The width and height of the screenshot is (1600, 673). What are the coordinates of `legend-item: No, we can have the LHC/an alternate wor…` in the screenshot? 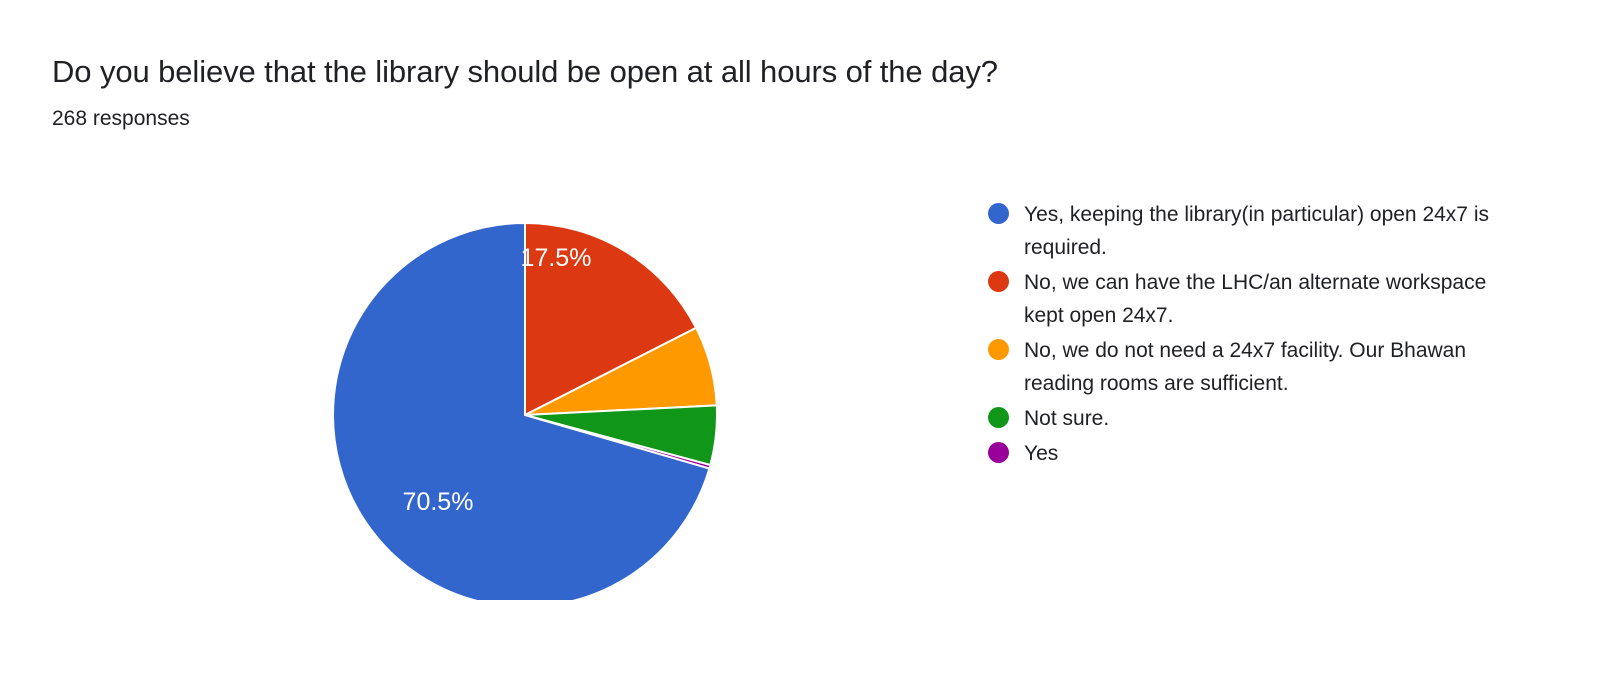 It's located at (1258, 299).